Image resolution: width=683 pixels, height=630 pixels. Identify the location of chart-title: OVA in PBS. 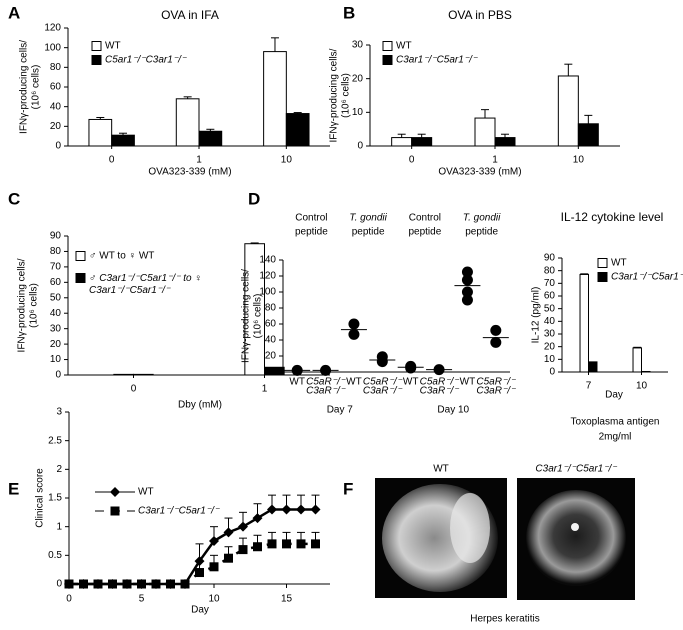
(480, 15).